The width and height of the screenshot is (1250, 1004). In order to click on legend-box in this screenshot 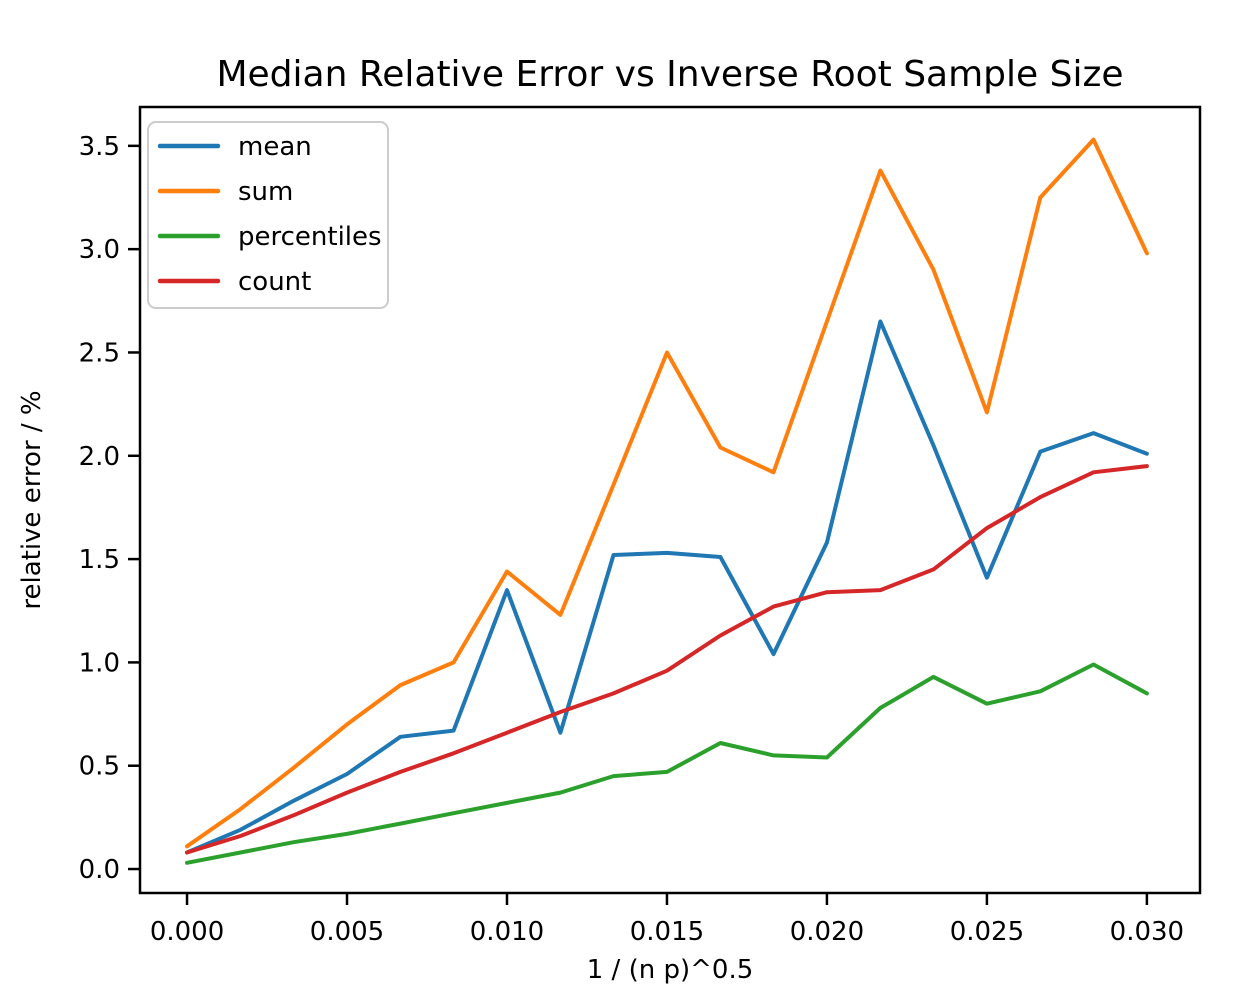, I will do `click(268, 215)`.